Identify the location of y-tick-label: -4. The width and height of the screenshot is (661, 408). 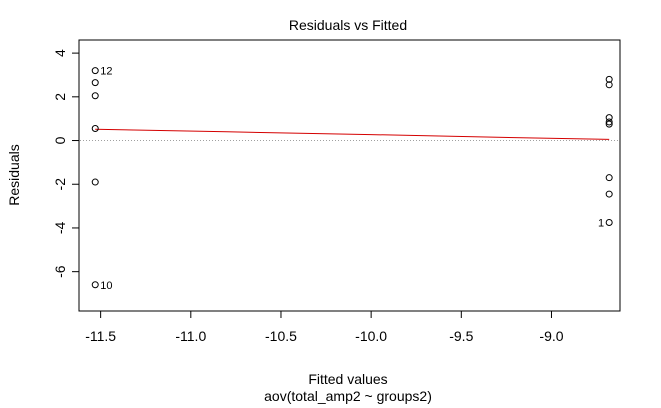
(60, 228).